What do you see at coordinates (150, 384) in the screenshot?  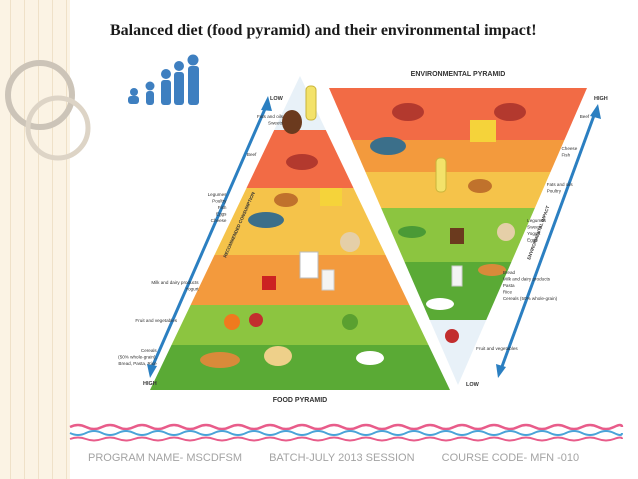 I see `food-high-label: HIGH` at bounding box center [150, 384].